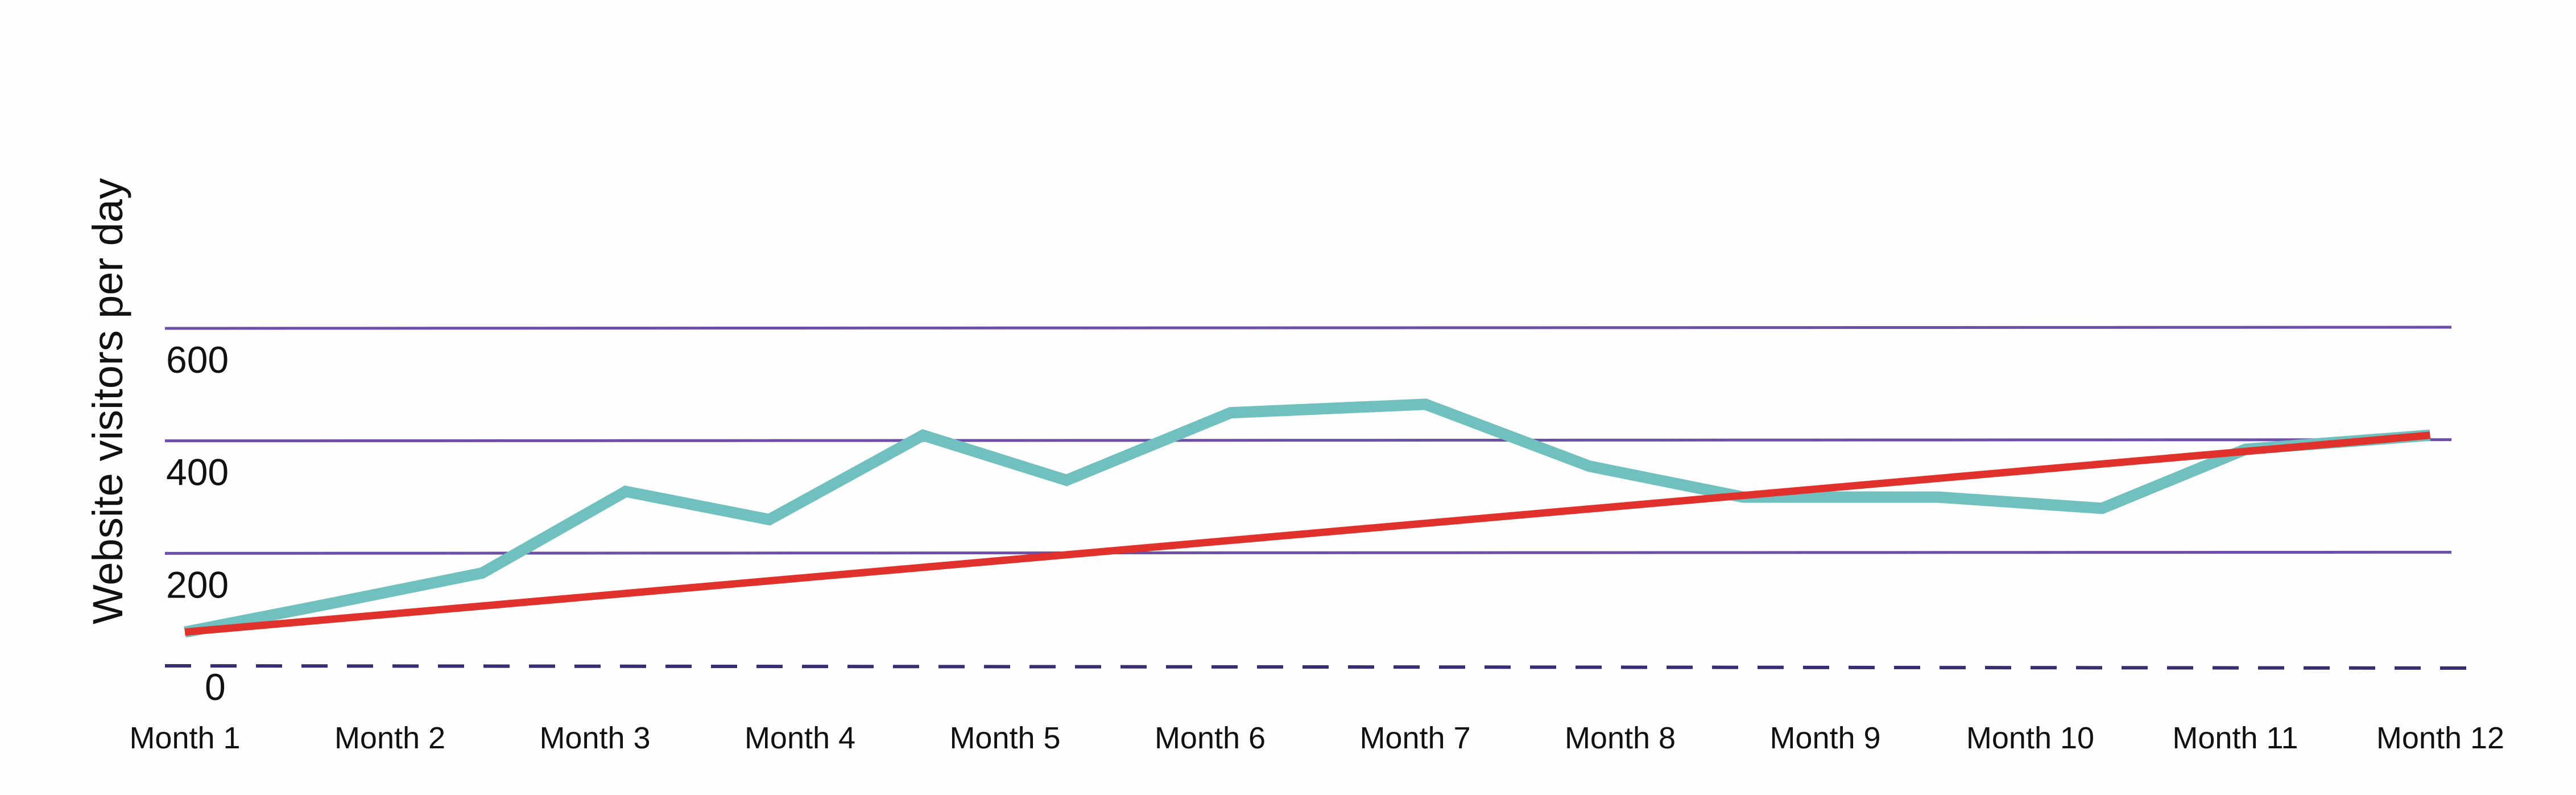 The image size is (2576, 795). Describe the element at coordinates (197, 360) in the screenshot. I see `y-tick-label: 600` at that location.